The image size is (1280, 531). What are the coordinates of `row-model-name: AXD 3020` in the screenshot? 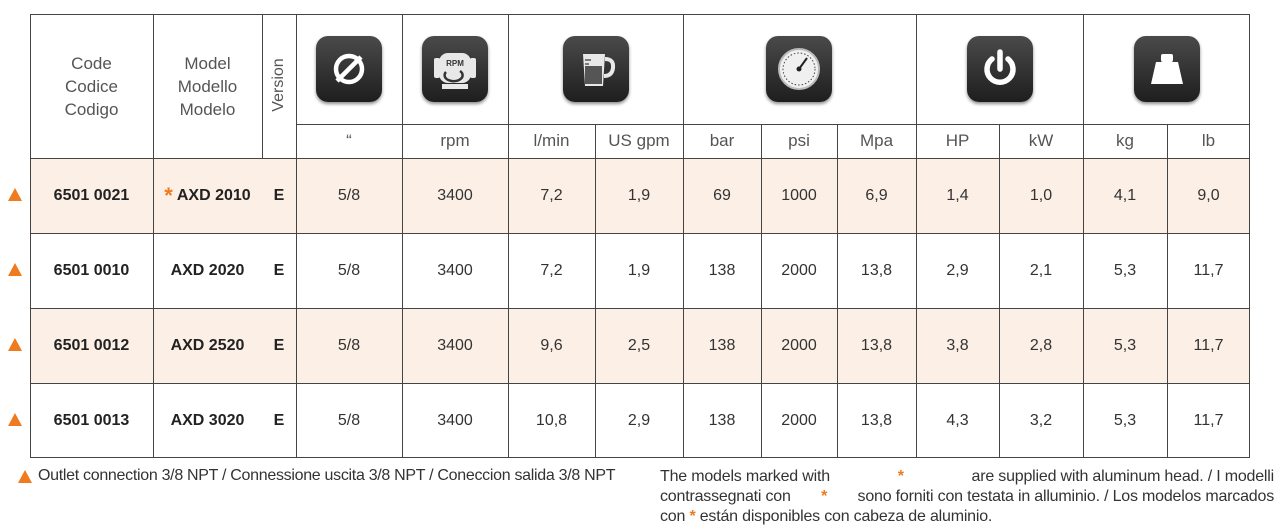 It's located at (207, 420).